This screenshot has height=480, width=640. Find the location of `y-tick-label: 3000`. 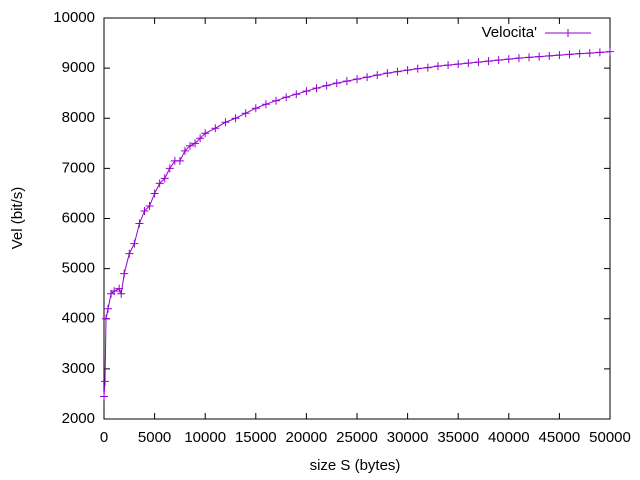

y-tick-label: 3000 is located at coordinates (78, 368).